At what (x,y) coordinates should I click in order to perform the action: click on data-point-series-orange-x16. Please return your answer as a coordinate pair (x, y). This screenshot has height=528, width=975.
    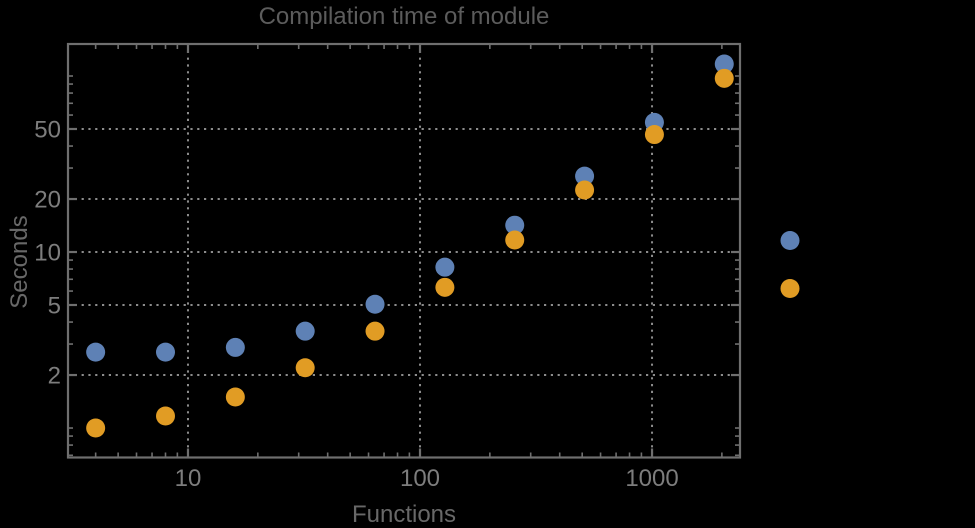
    Looking at the image, I should click on (235, 397).